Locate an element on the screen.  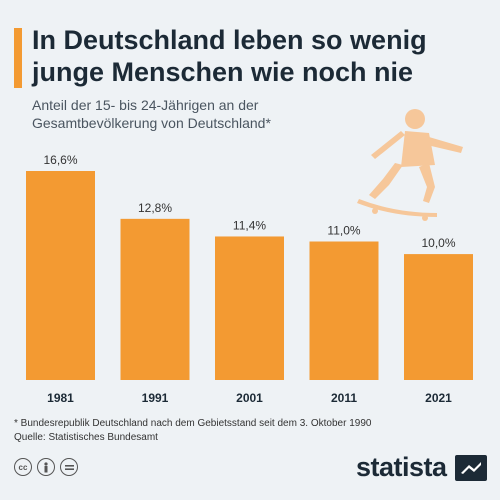
value-label-1981: 16,6% is located at coordinates (60, 160).